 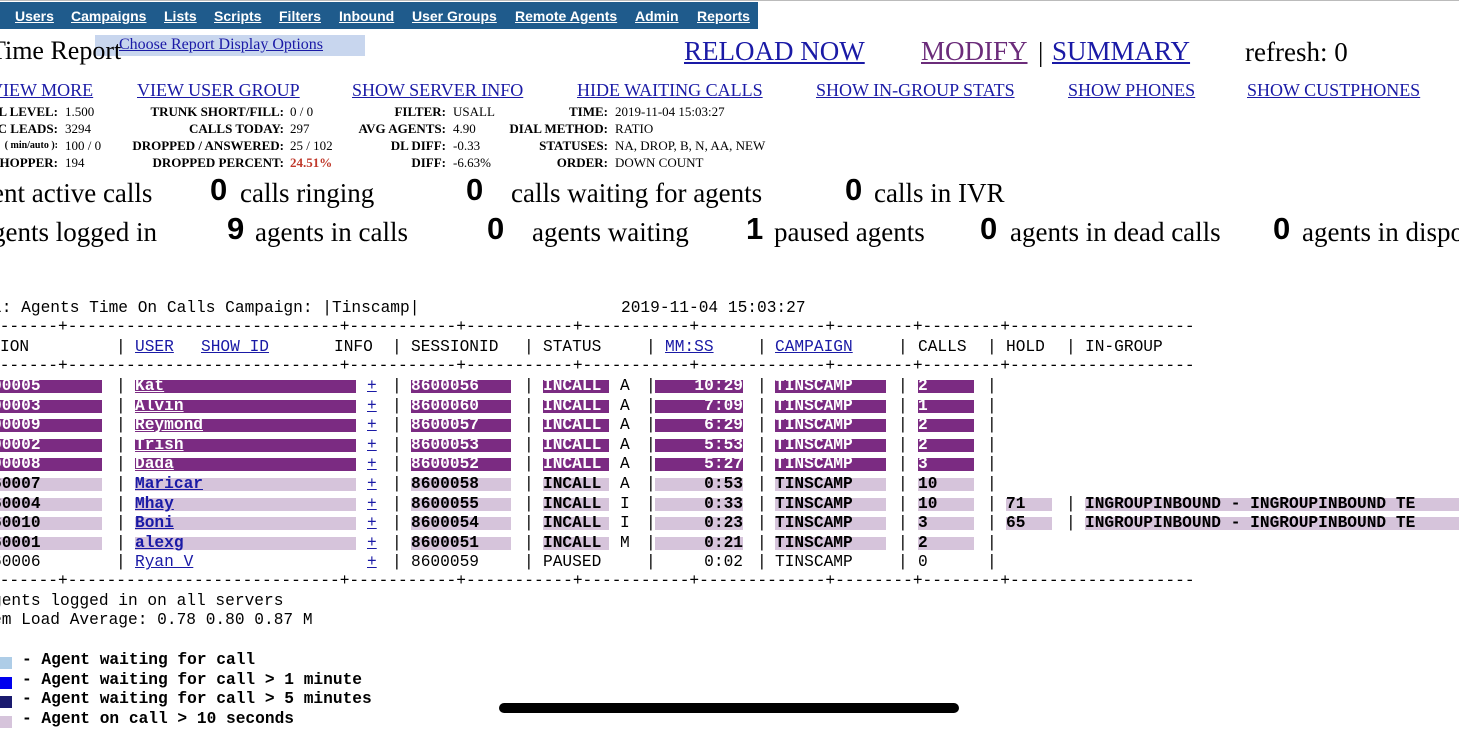 I want to click on nav-lists: Lists, so click(x=180, y=16).